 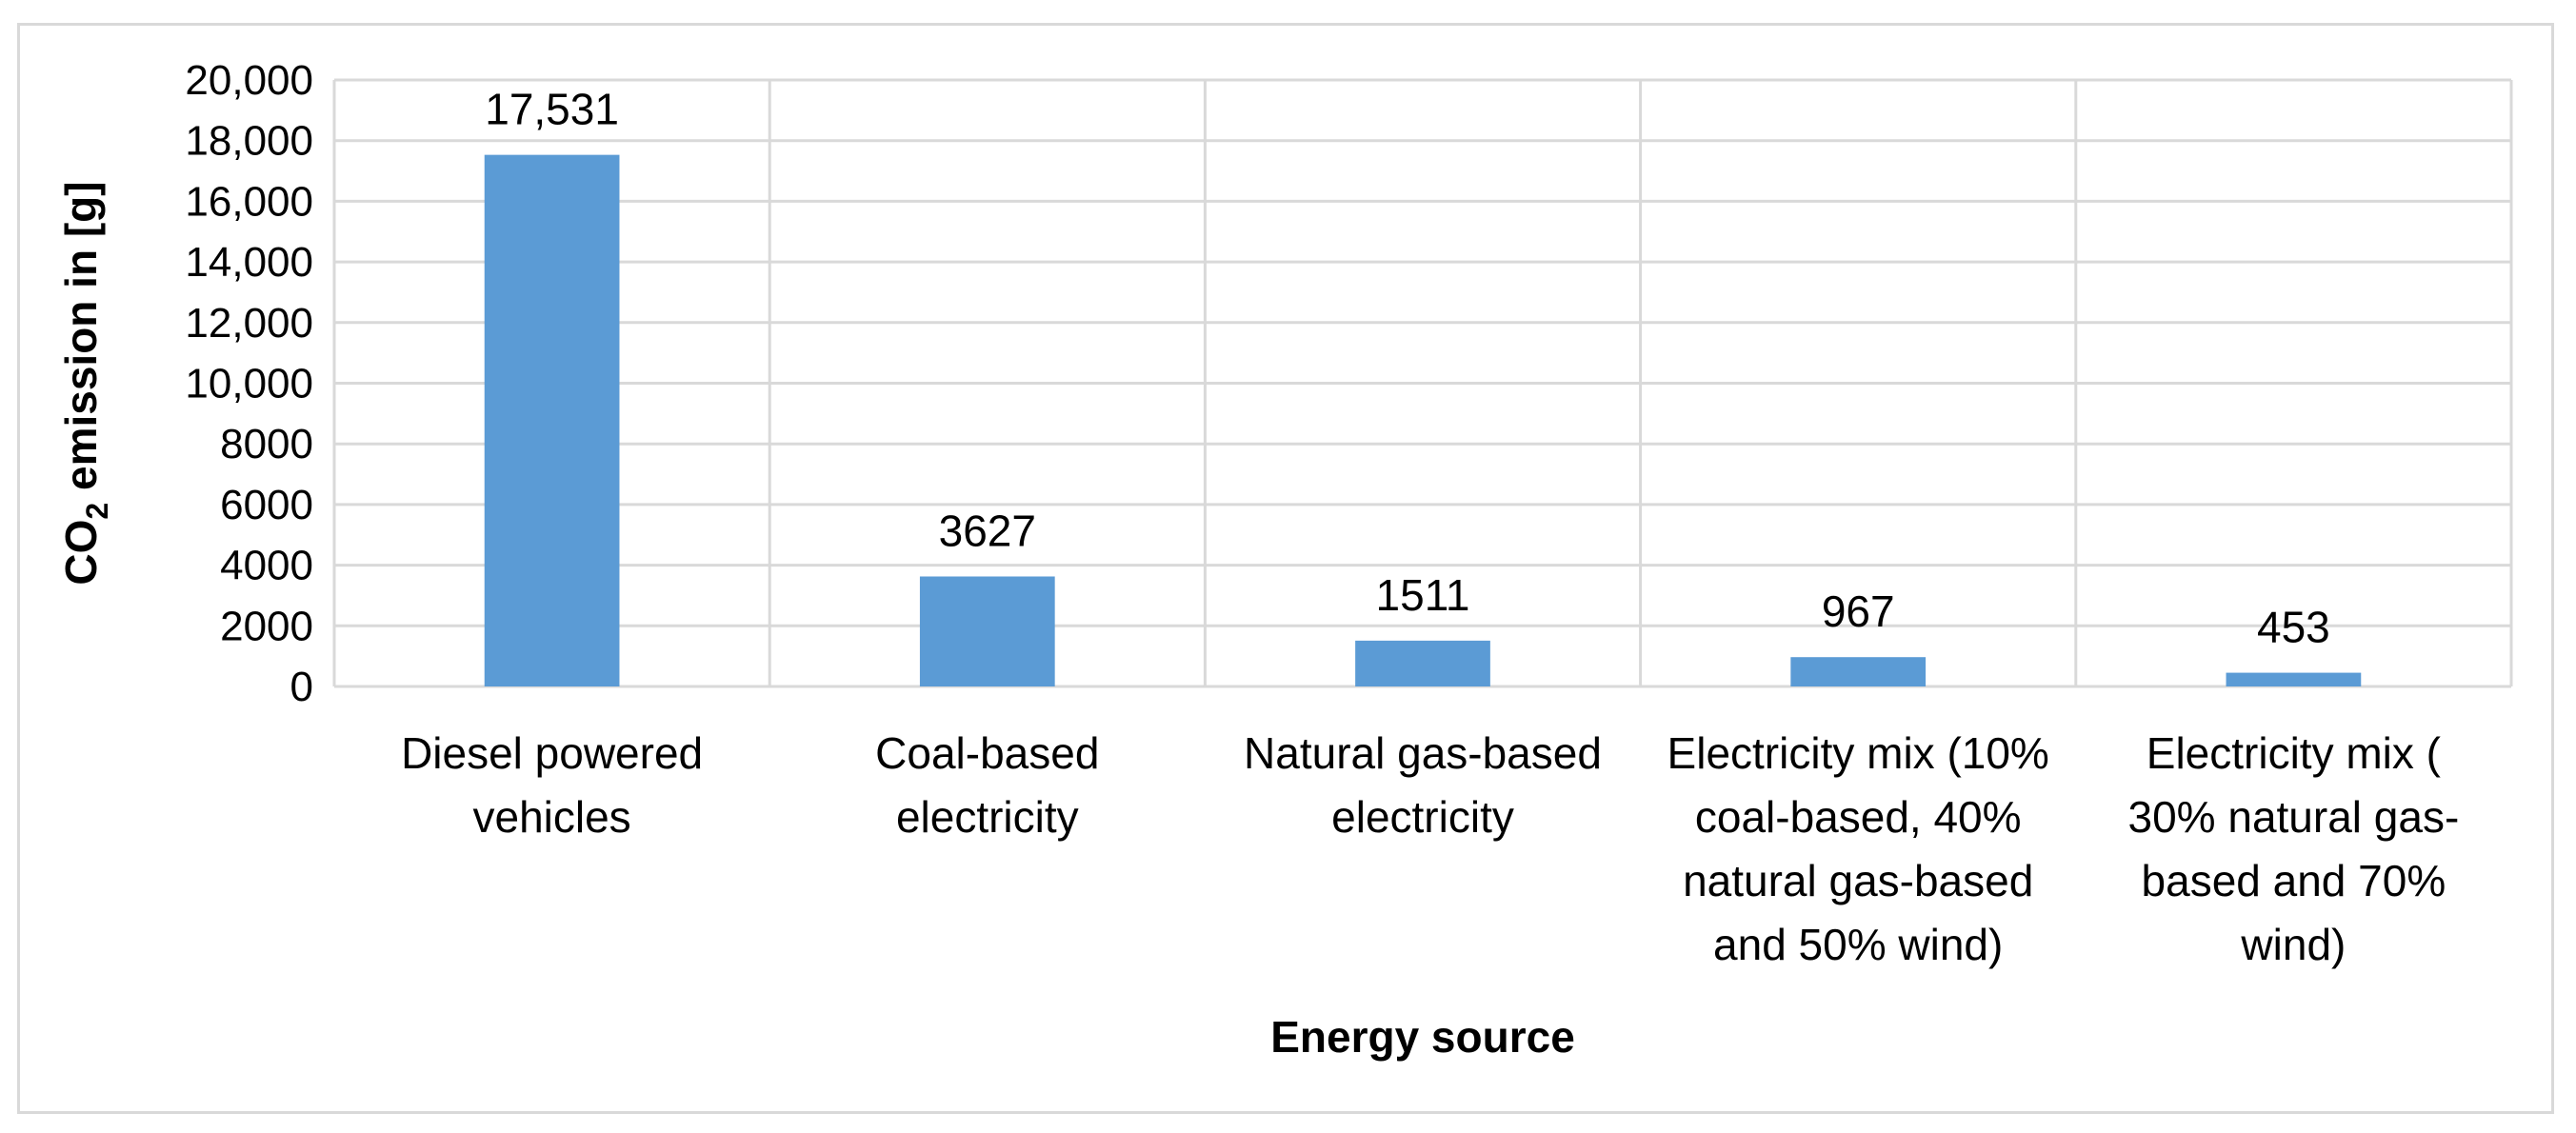 What do you see at coordinates (1422, 1037) in the screenshot?
I see `x-axis-title: Energy source` at bounding box center [1422, 1037].